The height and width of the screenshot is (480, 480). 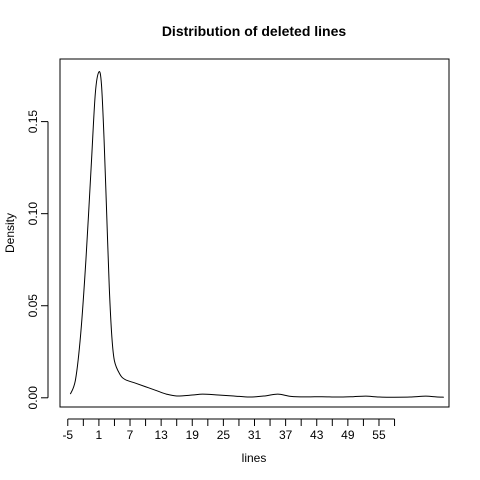 What do you see at coordinates (254, 31) in the screenshot?
I see `chart-title: Distribution of deleted lines` at bounding box center [254, 31].